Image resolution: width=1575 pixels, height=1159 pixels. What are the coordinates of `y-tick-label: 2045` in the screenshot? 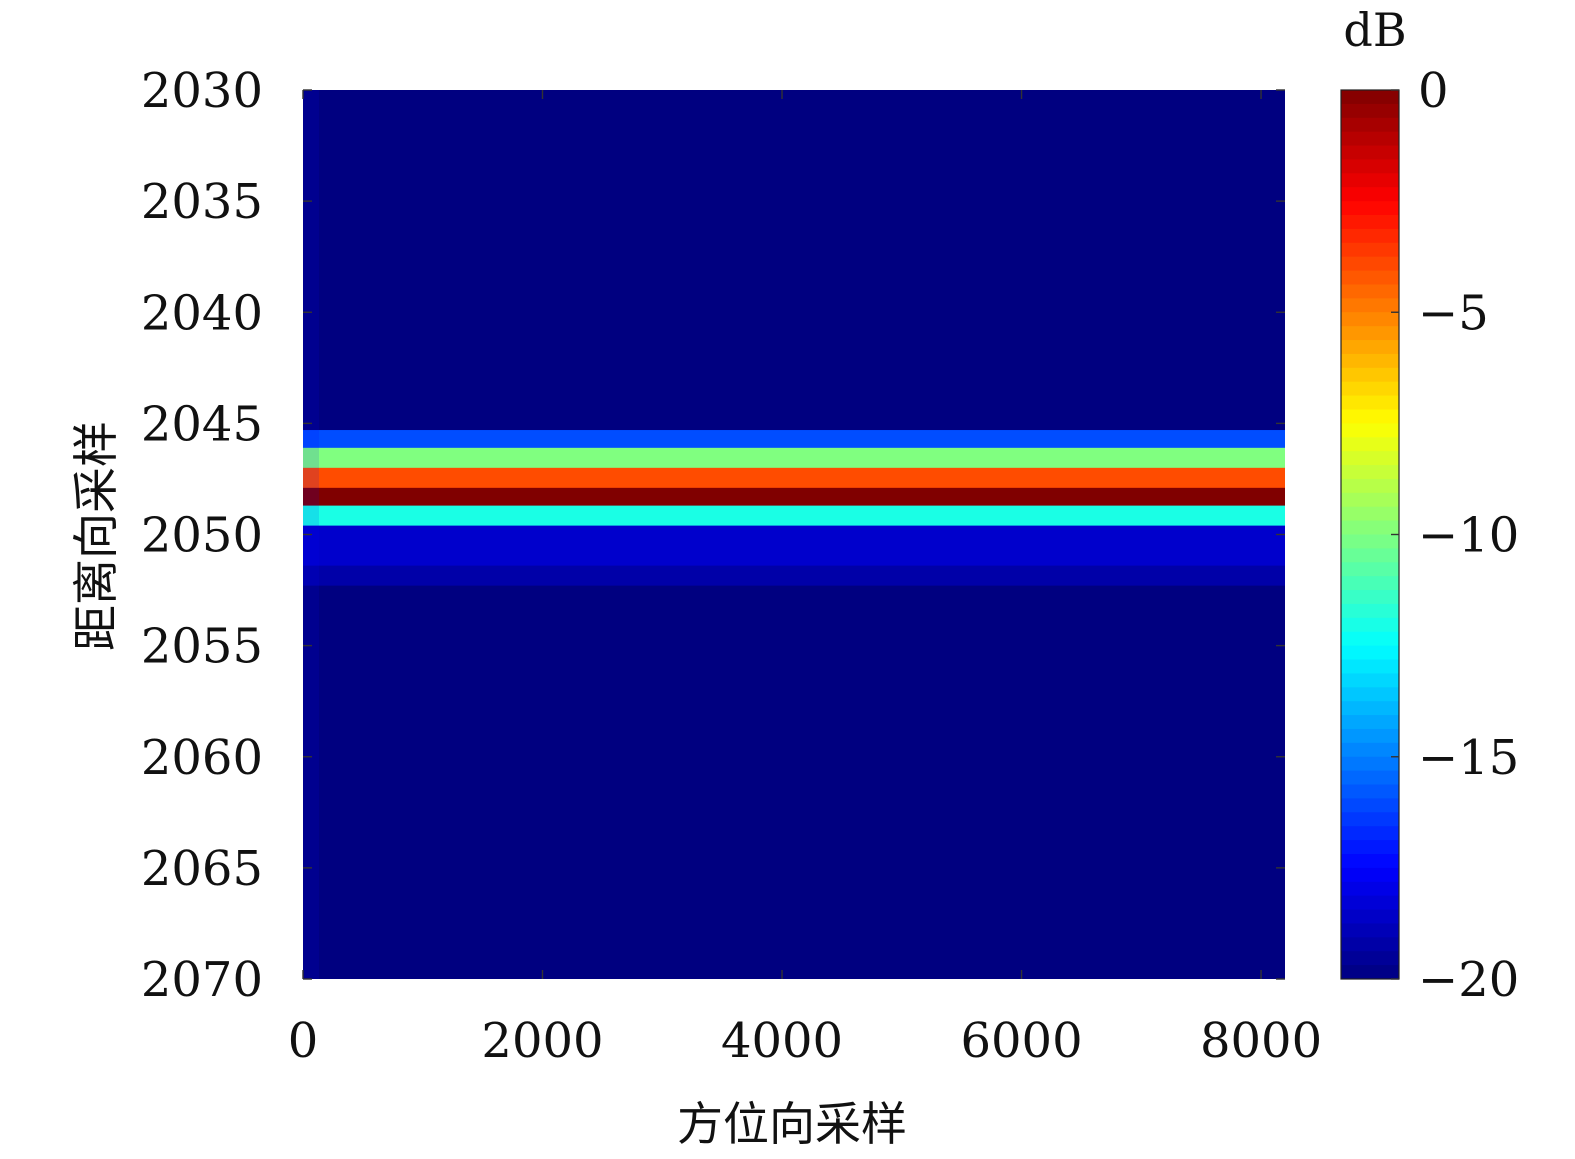 It's located at (202, 424).